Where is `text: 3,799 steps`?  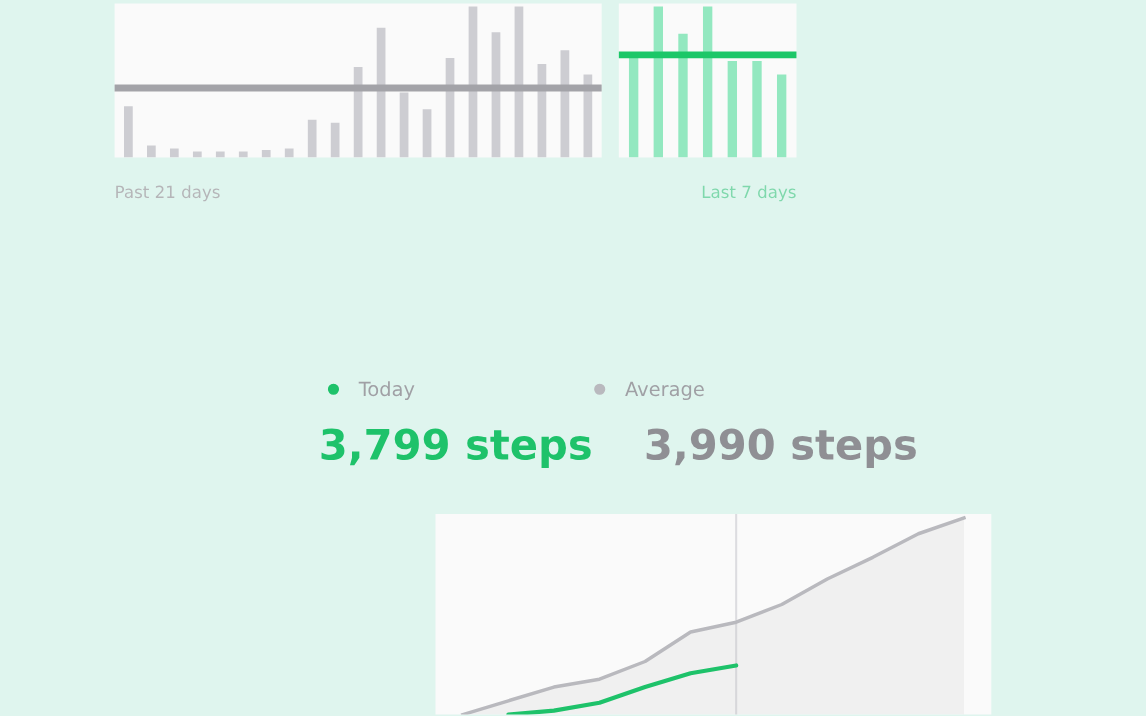 text: 3,799 steps is located at coordinates (456, 448).